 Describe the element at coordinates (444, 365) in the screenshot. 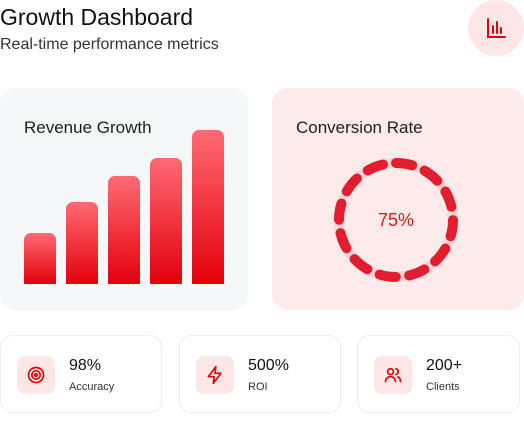

I see `stat-value: 200+` at that location.